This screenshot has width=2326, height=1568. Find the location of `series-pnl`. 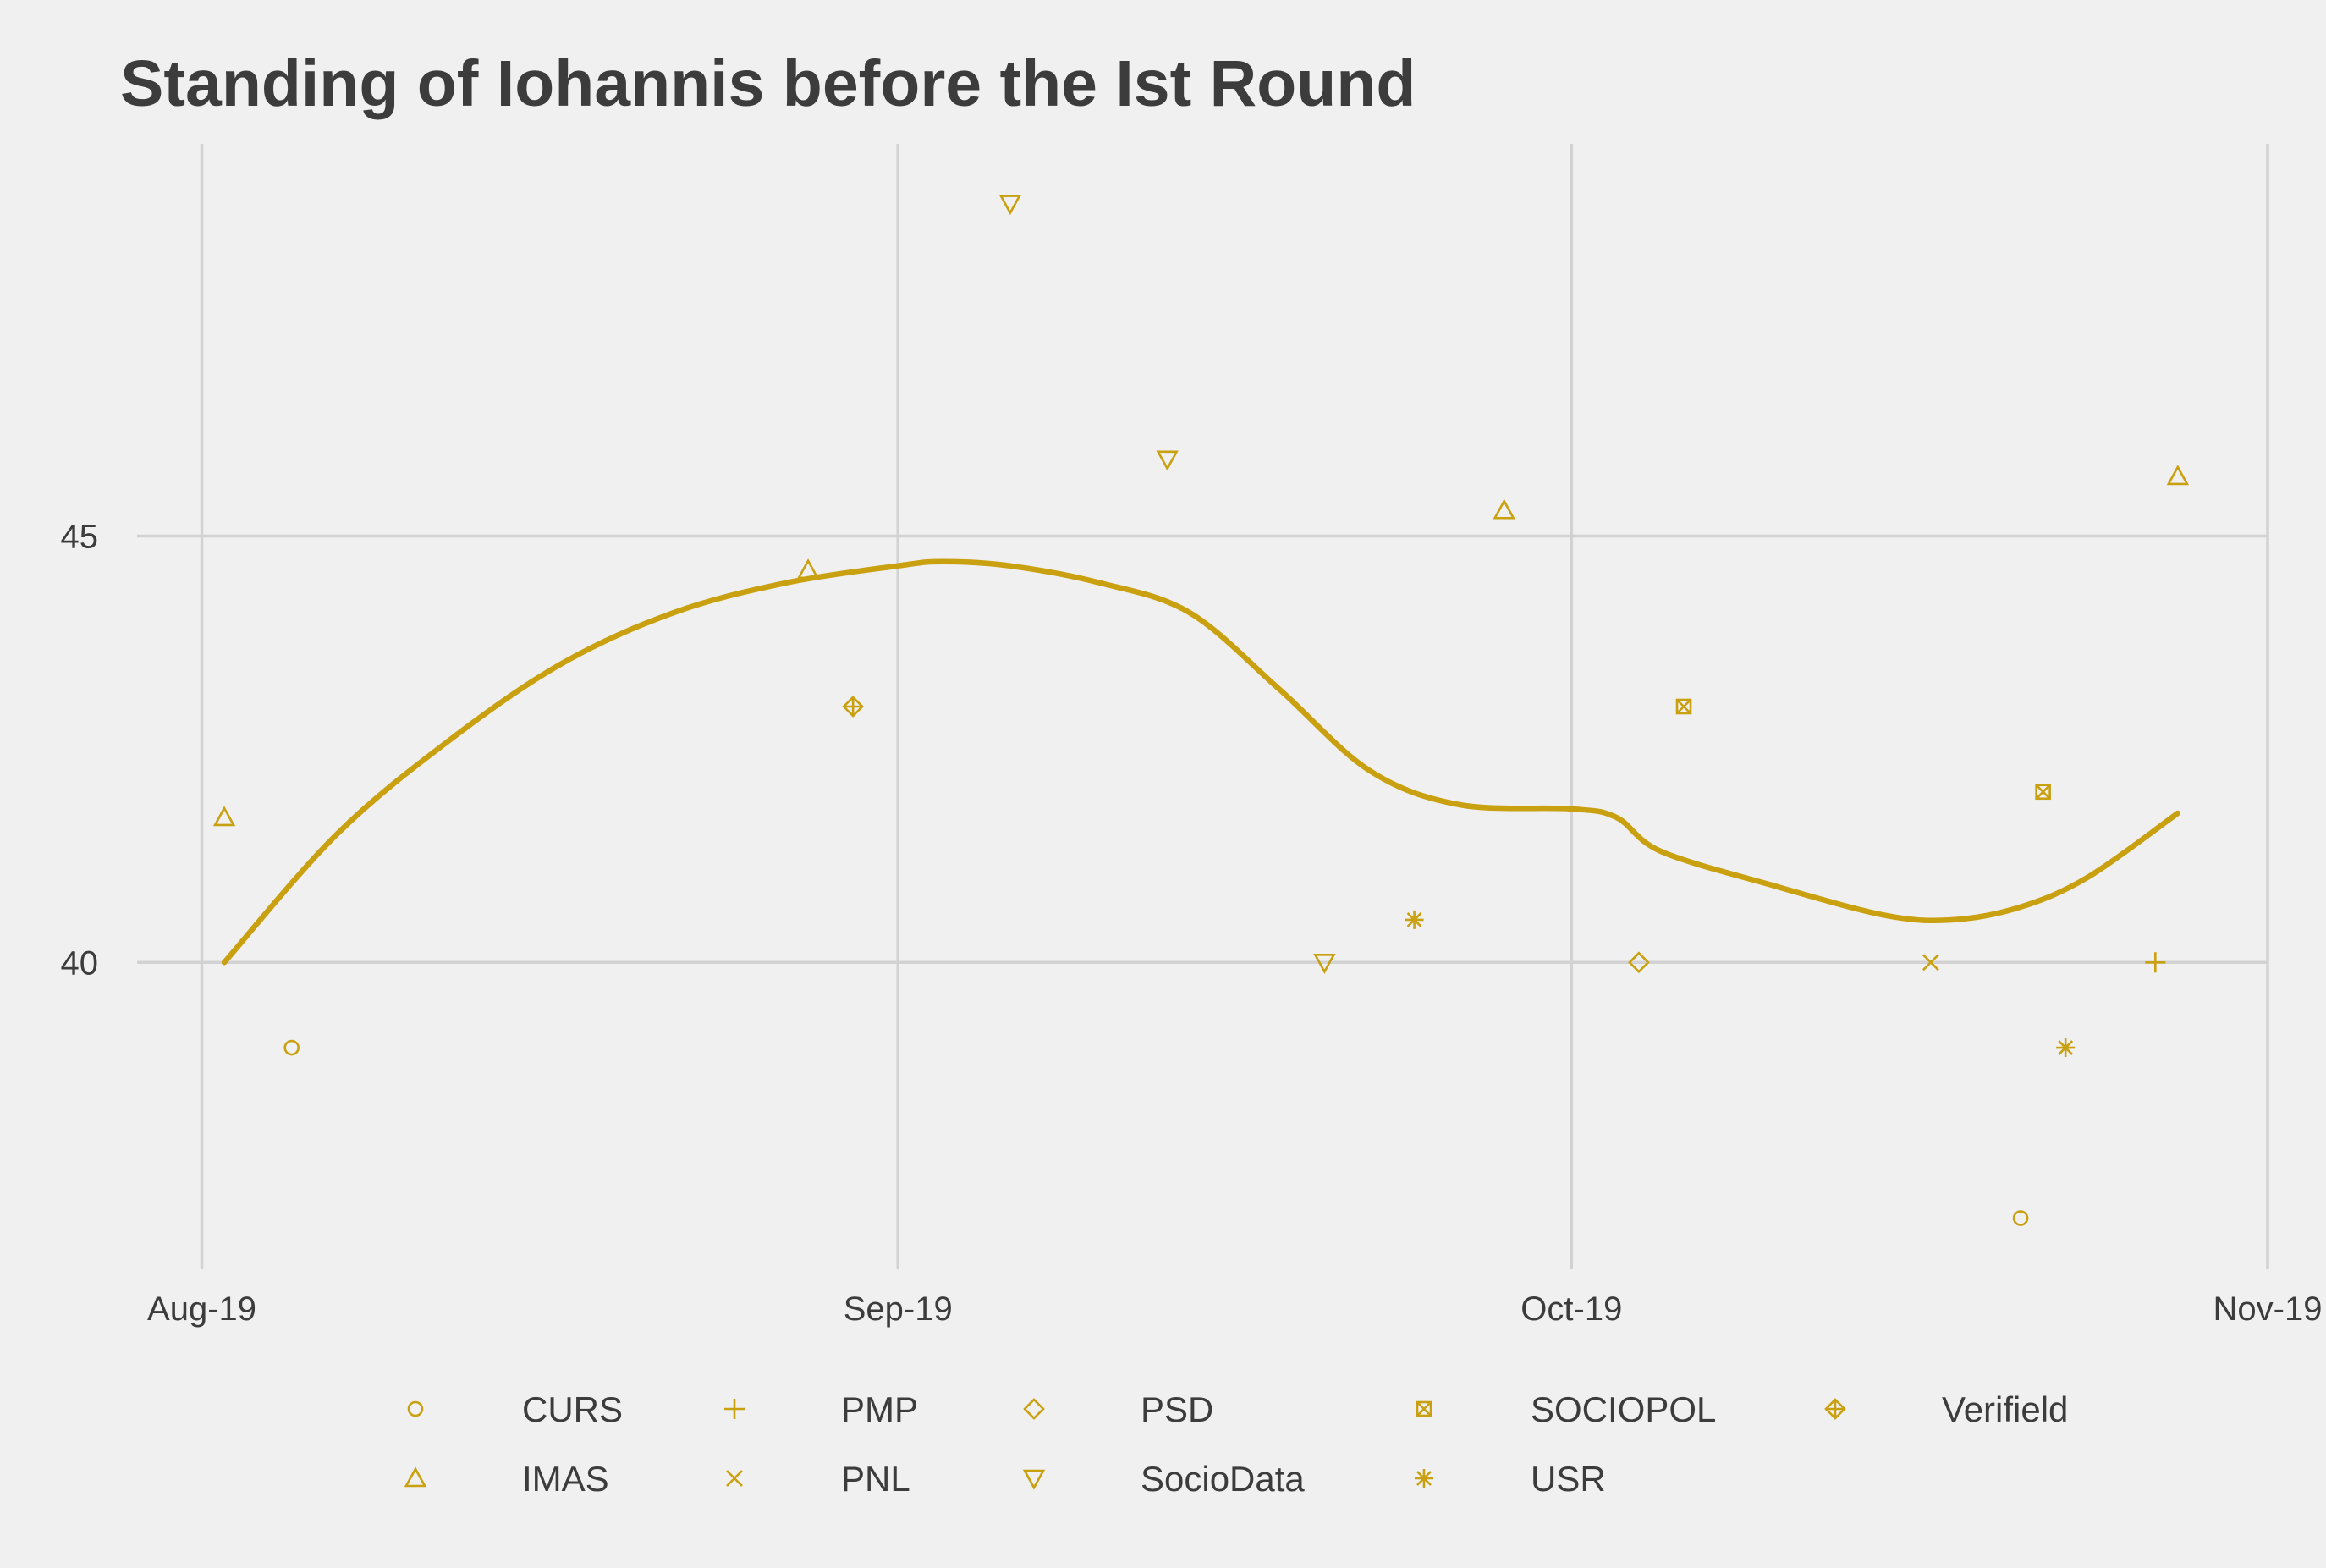

series-pnl is located at coordinates (1930, 962).